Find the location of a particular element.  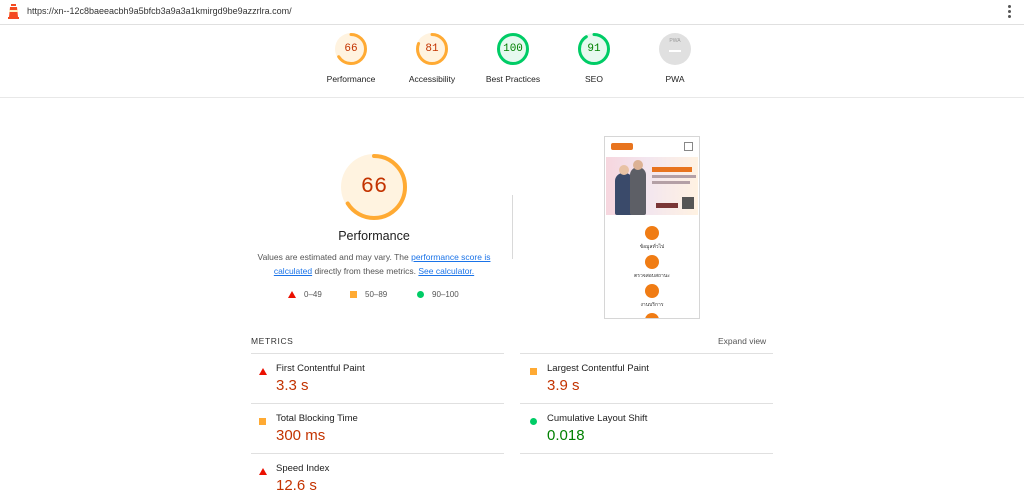

gauge-label: SEO is located at coordinates (594, 79).